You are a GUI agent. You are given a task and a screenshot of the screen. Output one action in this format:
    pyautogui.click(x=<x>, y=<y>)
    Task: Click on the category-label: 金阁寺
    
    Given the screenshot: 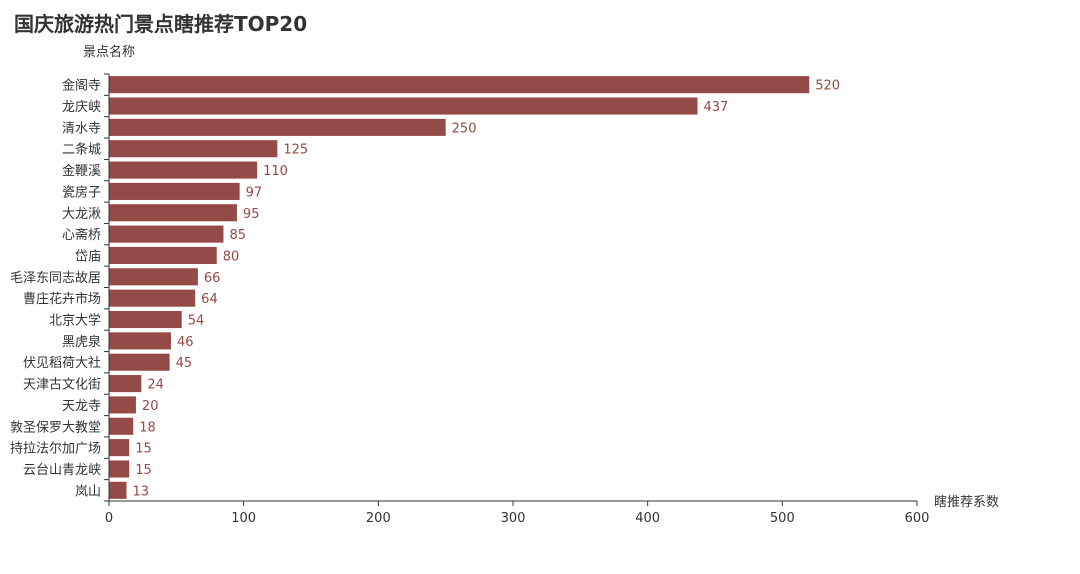 What is the action you would take?
    pyautogui.click(x=81, y=86)
    